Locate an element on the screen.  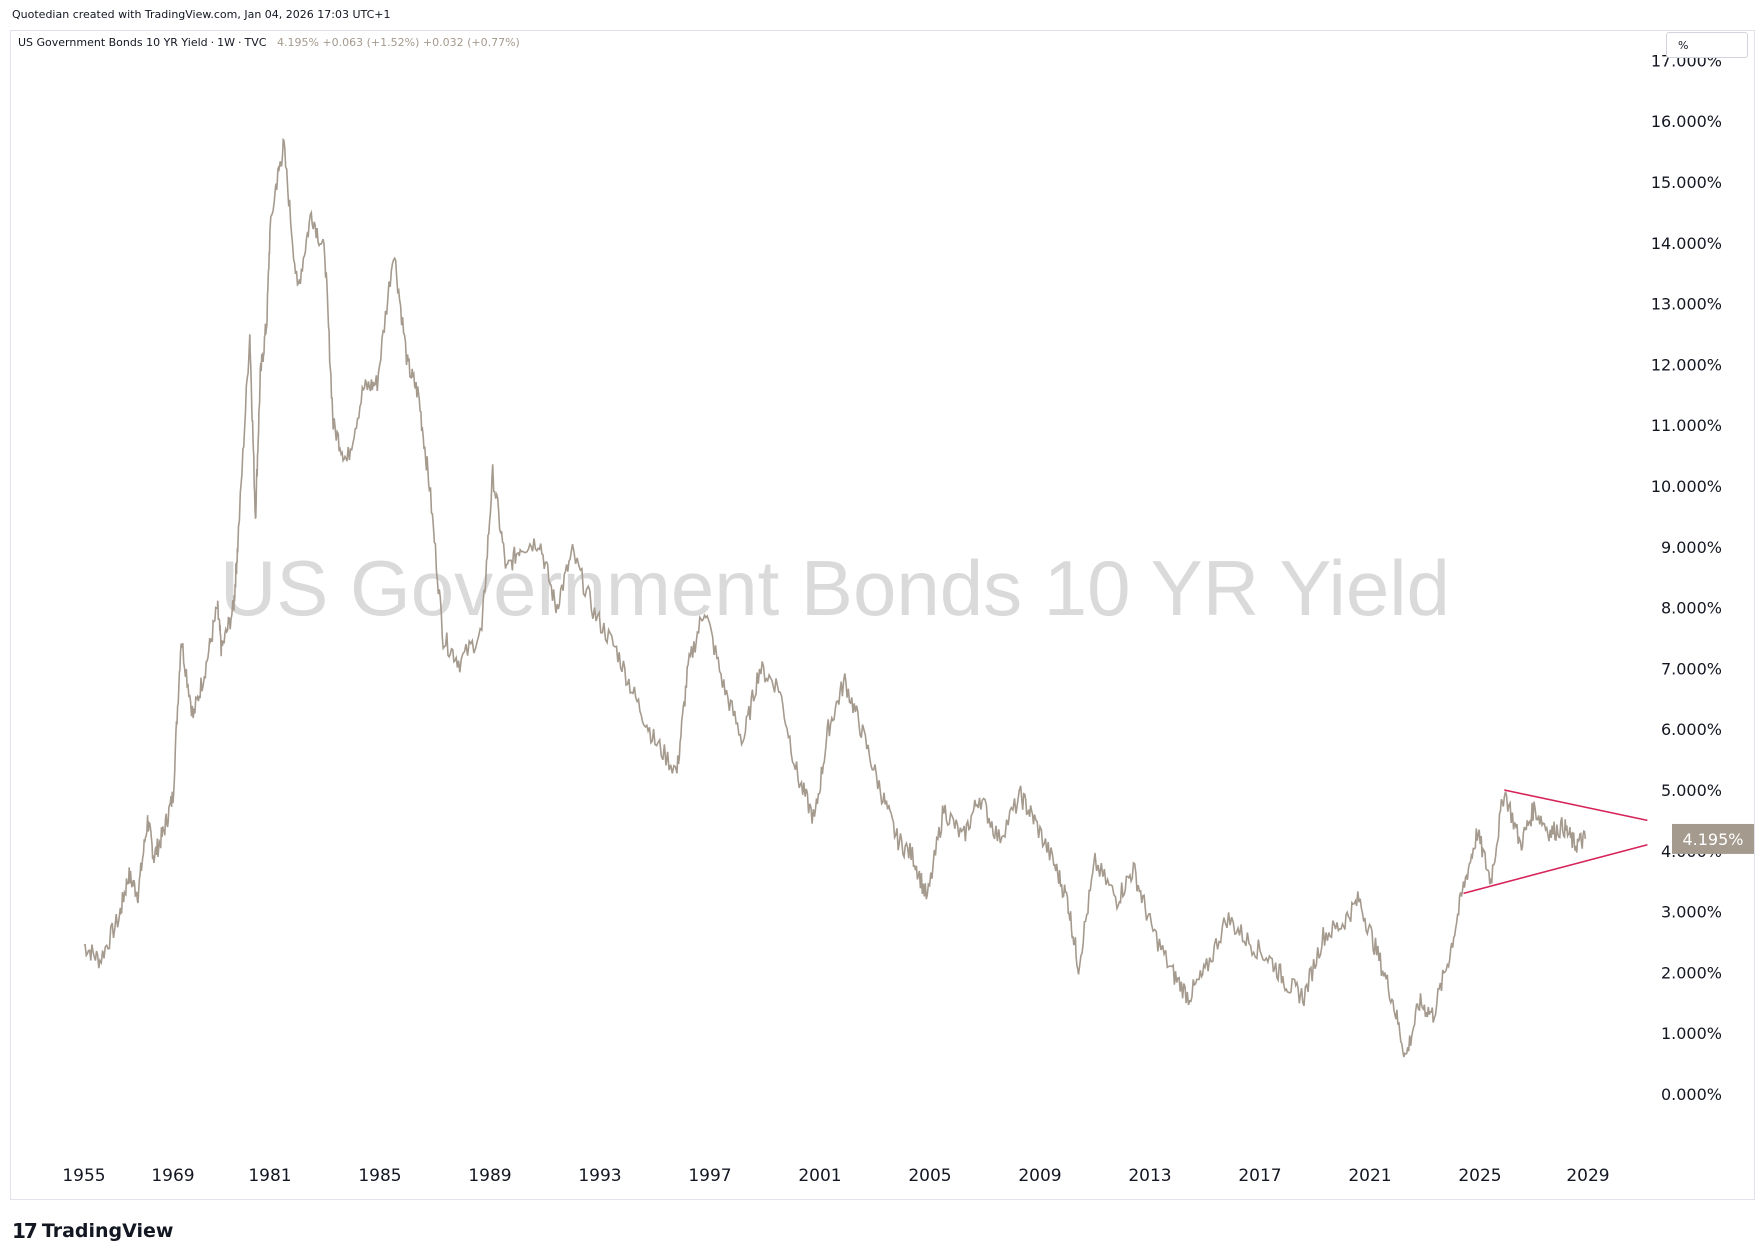
y-tick-label: 14.000% is located at coordinates (1686, 243).